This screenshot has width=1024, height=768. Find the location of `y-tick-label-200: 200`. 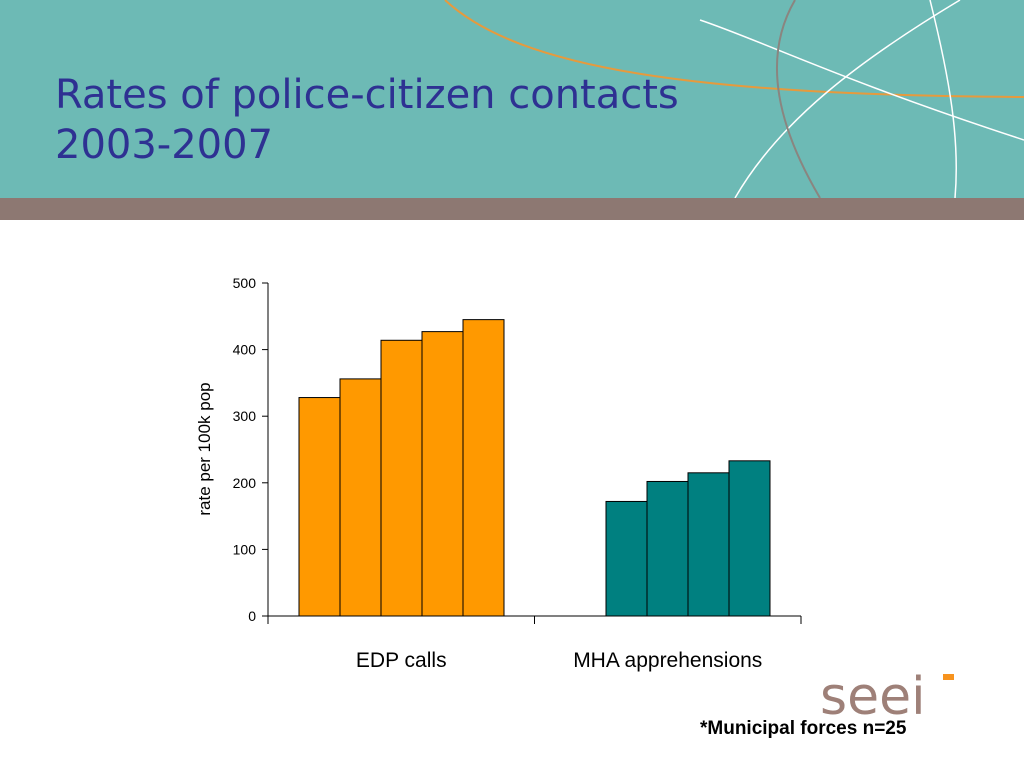

y-tick-label-200: 200 is located at coordinates (245, 483).